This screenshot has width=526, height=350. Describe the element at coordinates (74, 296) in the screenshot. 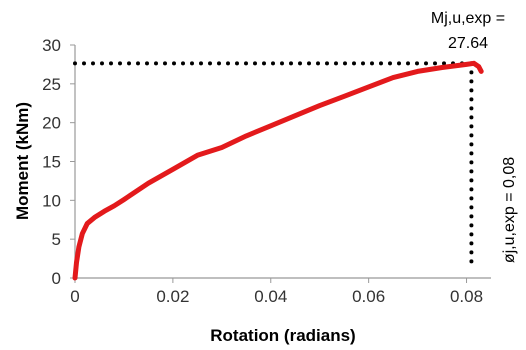

I see `x-tick-label: 0` at that location.